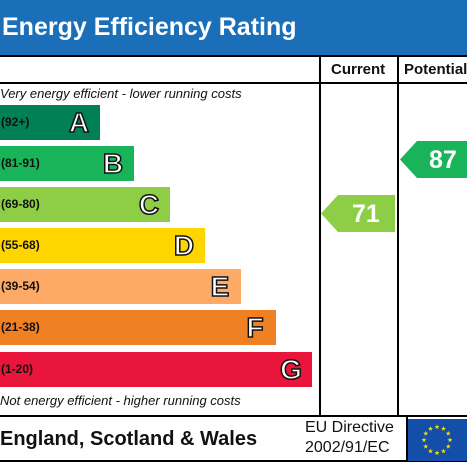  I want to click on band-f: (21-38) F, so click(138, 327).